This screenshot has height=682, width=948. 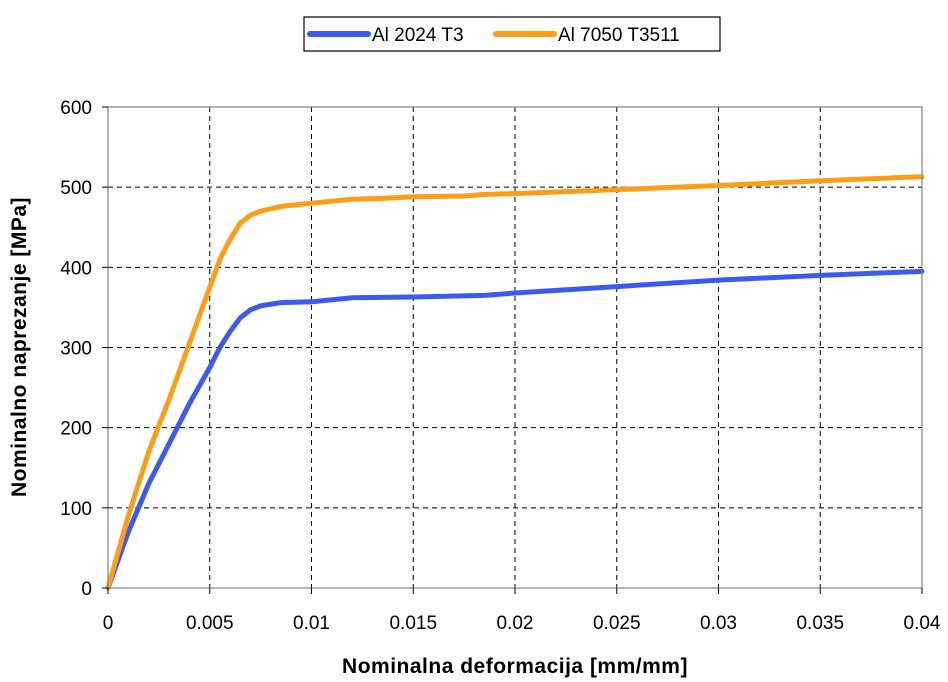 I want to click on x-tick-label-0: 0, so click(x=108, y=623).